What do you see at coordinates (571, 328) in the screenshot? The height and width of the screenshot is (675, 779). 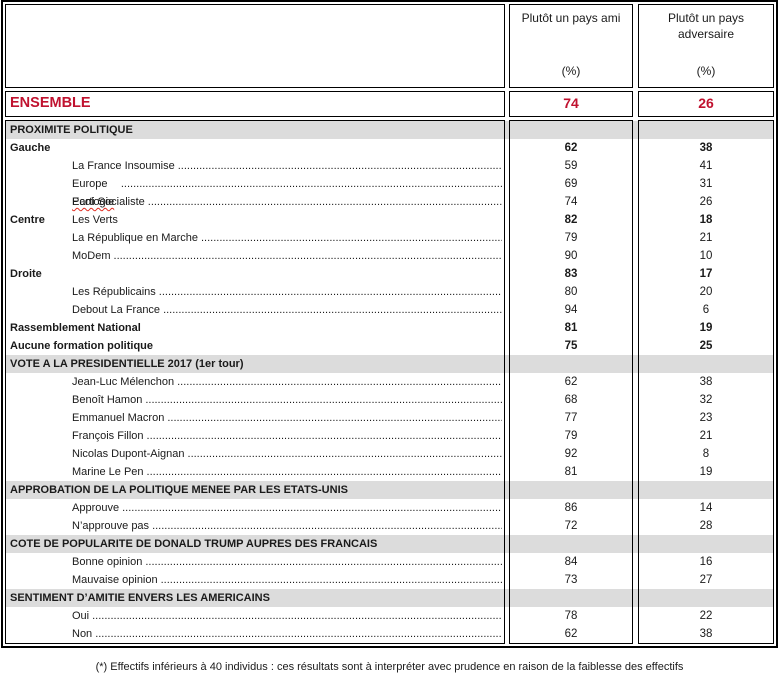 I see `value-ami: 81` at bounding box center [571, 328].